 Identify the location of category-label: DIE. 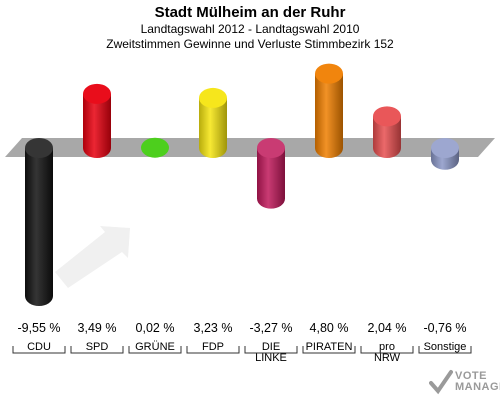
(271, 347).